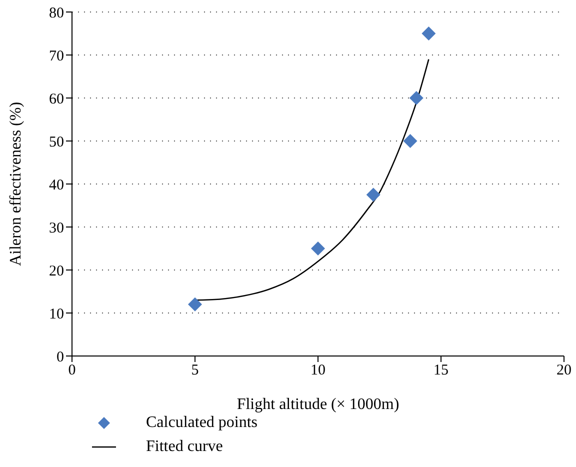  I want to click on y-tick-label: 10, so click(56, 314).